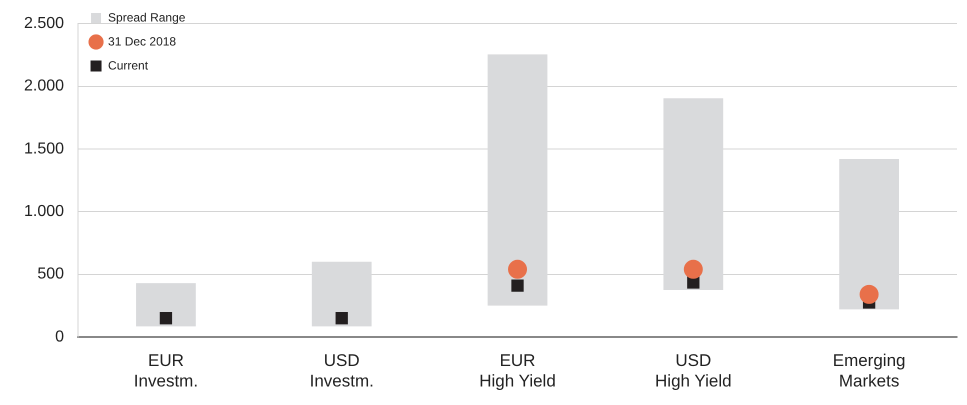 The width and height of the screenshot is (967, 405). I want to click on bar, so click(166, 304).